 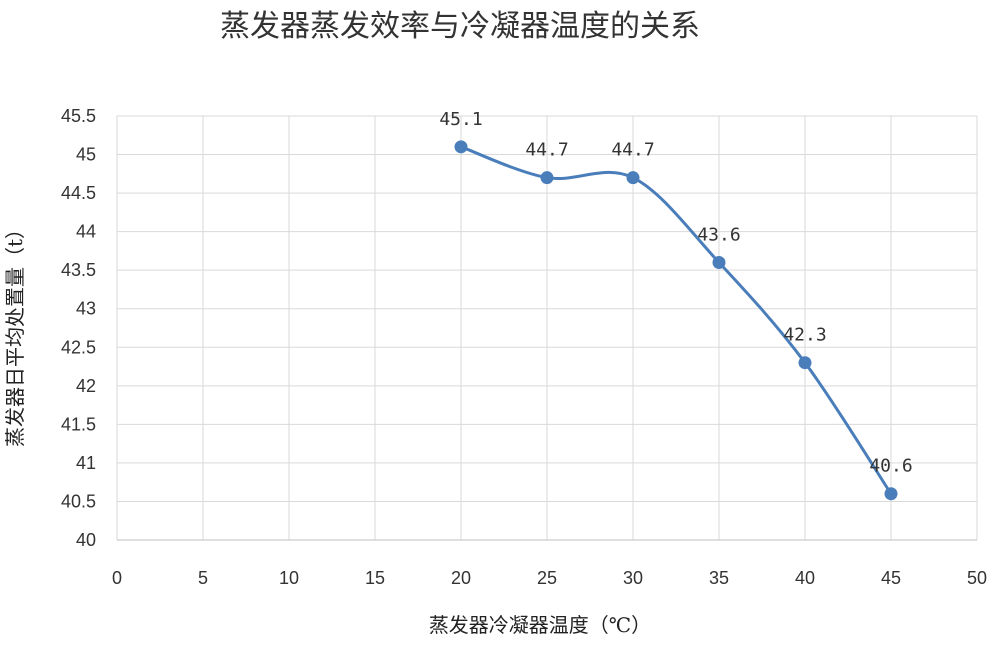 What do you see at coordinates (977, 578) in the screenshot?
I see `x-tick-label: 50` at bounding box center [977, 578].